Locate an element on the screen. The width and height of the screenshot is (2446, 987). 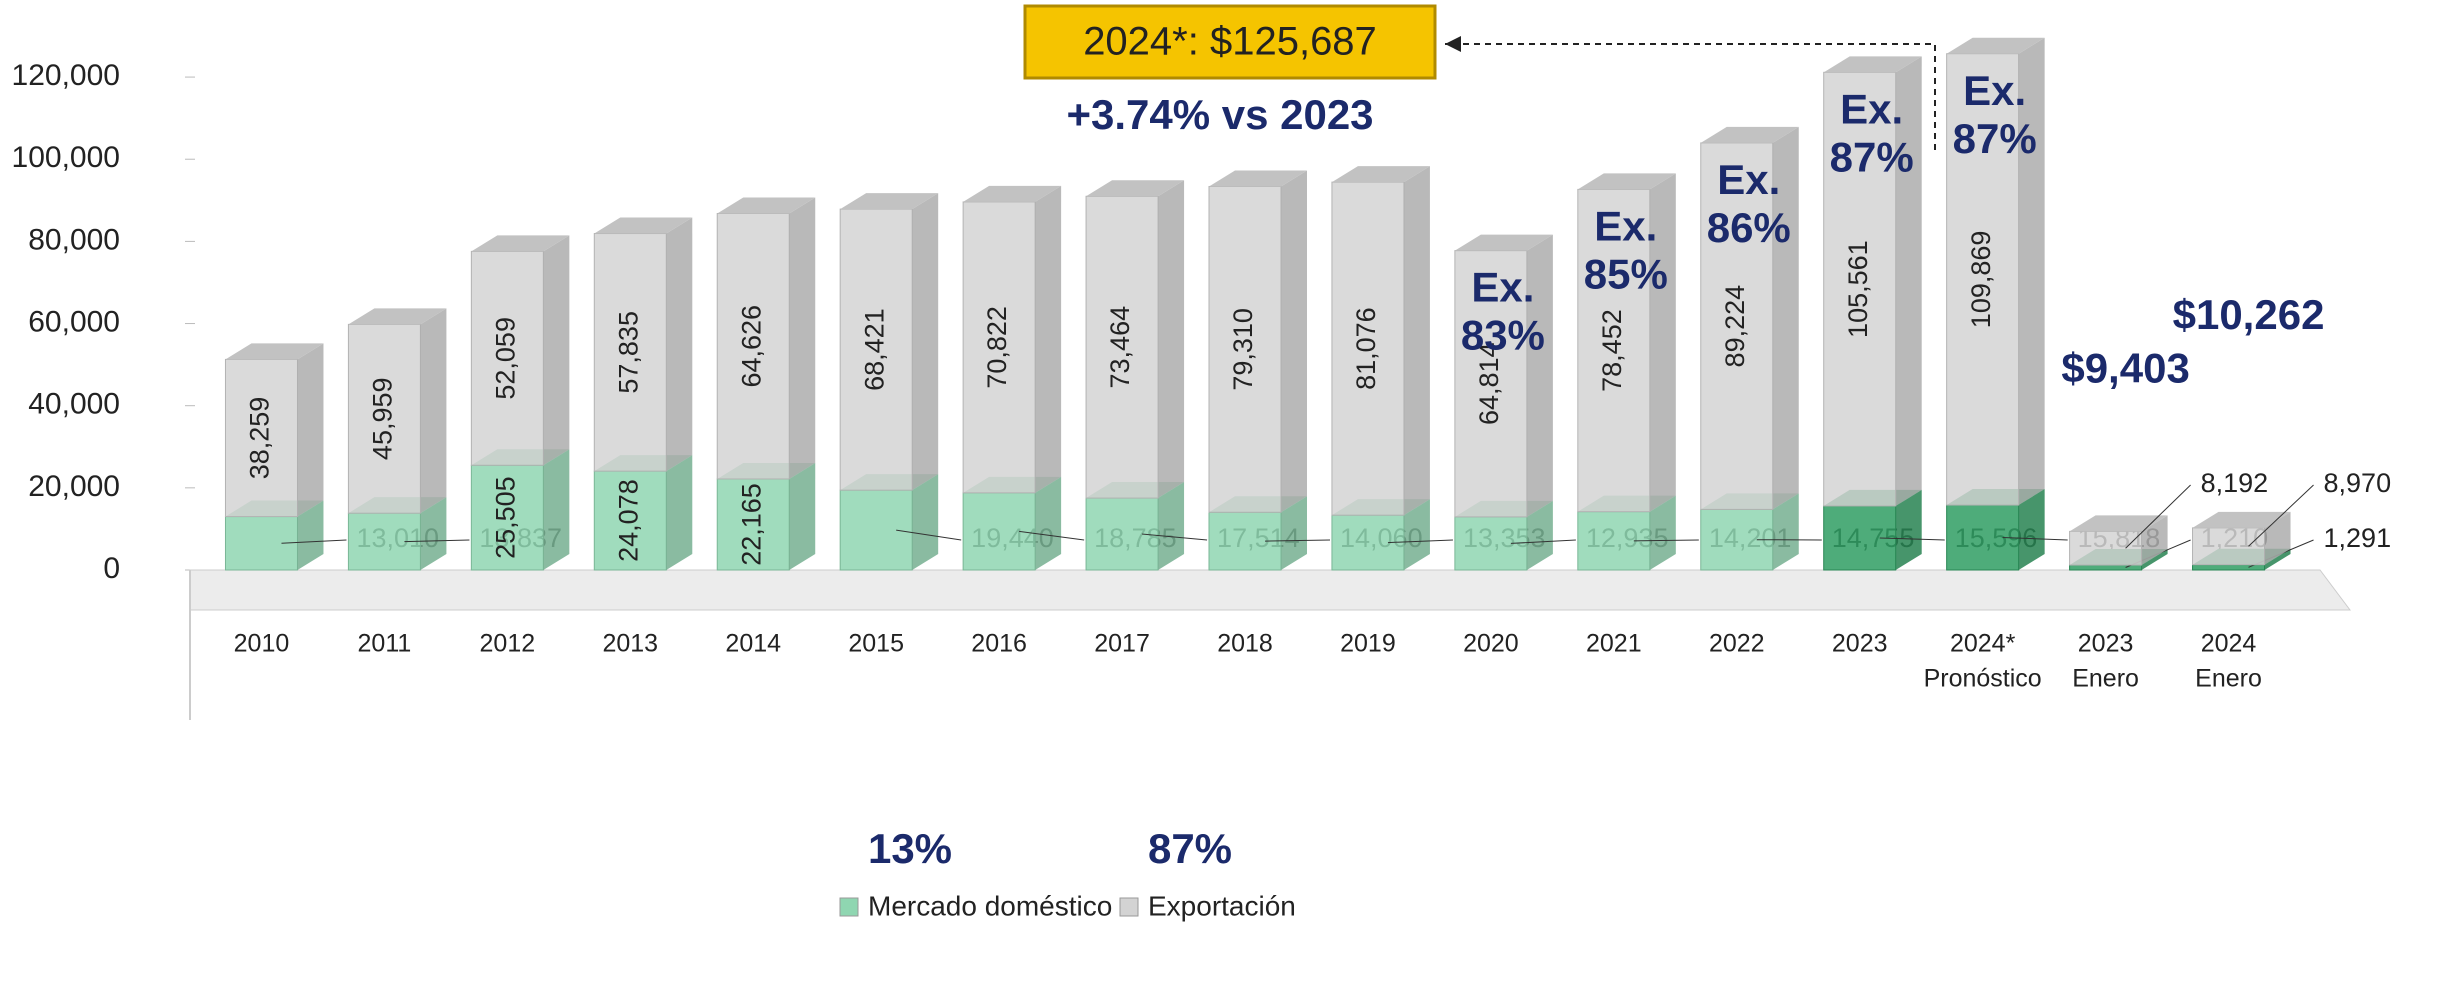
export-share-label: 83% is located at coordinates (1503, 335).